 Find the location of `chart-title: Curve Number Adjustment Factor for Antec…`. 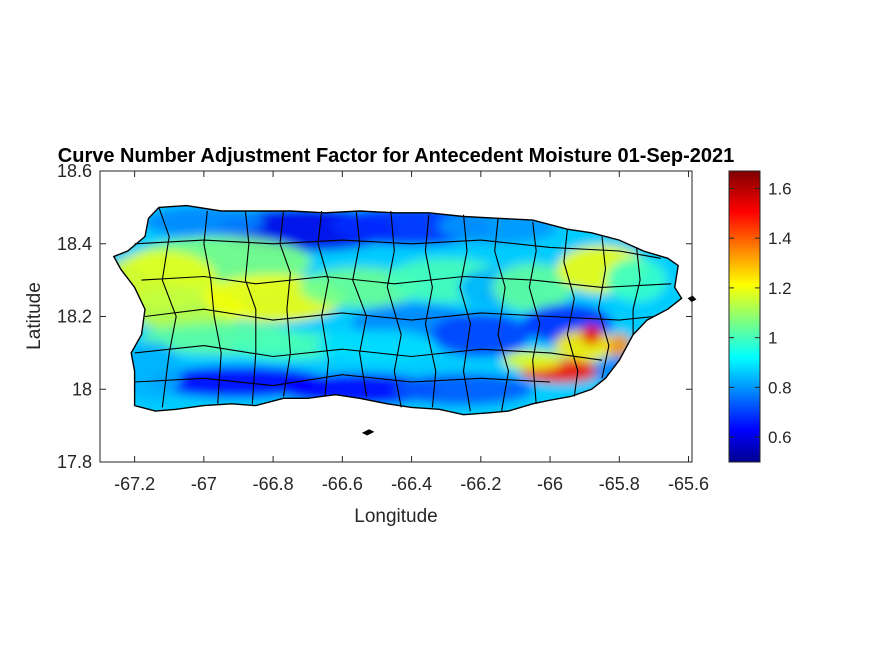

chart-title: Curve Number Adjustment Factor for Antec… is located at coordinates (396, 156).